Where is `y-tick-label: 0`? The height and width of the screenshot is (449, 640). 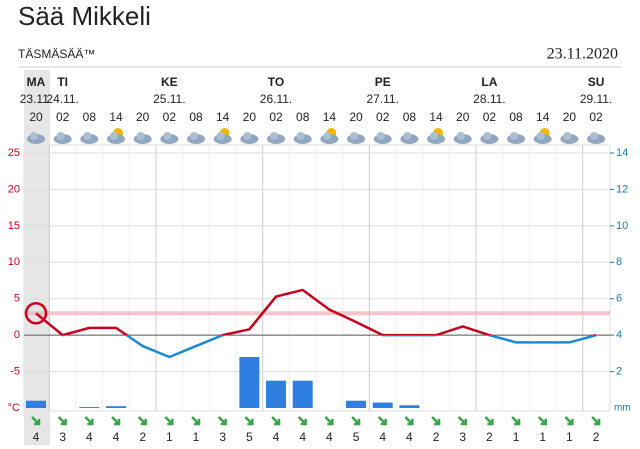 y-tick-label: 0 is located at coordinates (17, 335).